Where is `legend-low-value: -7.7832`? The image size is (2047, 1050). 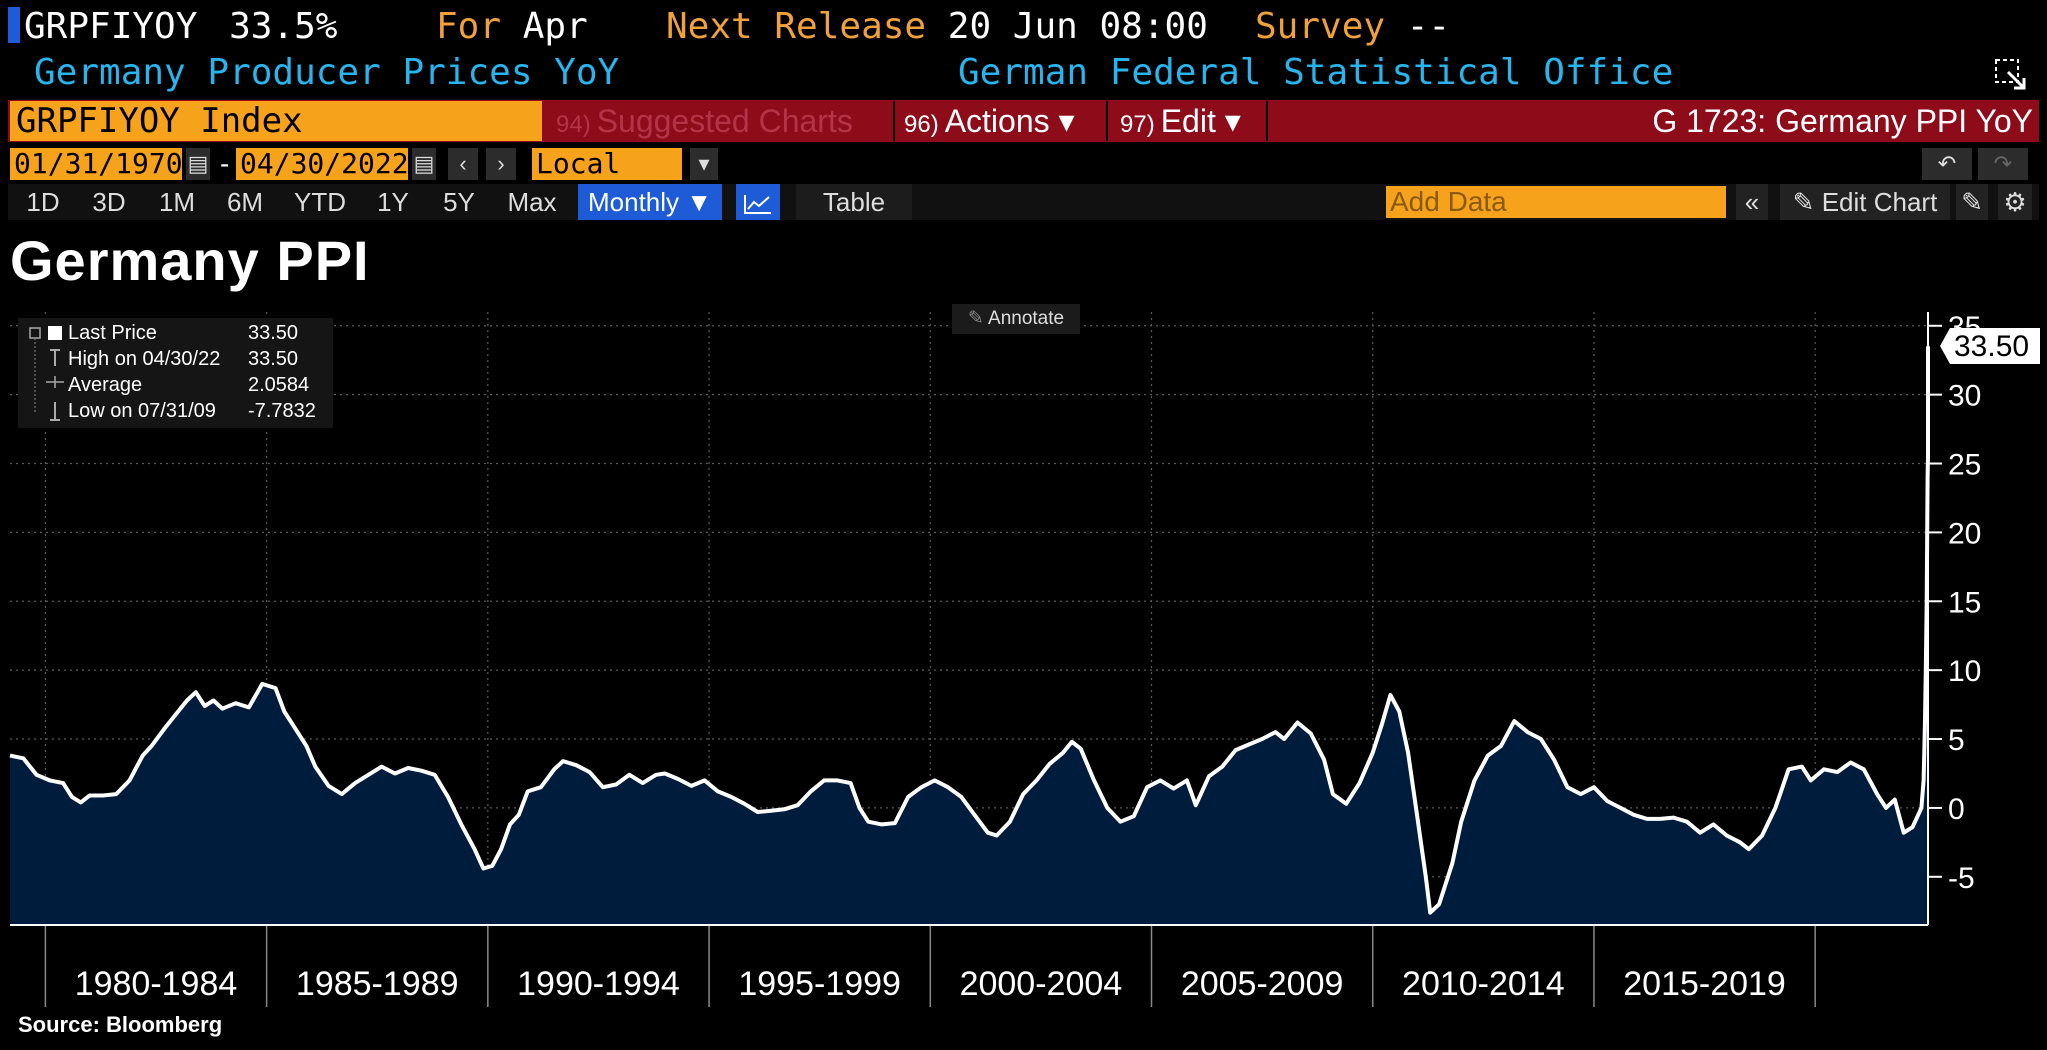
legend-low-value: -7.7832 is located at coordinates (282, 411).